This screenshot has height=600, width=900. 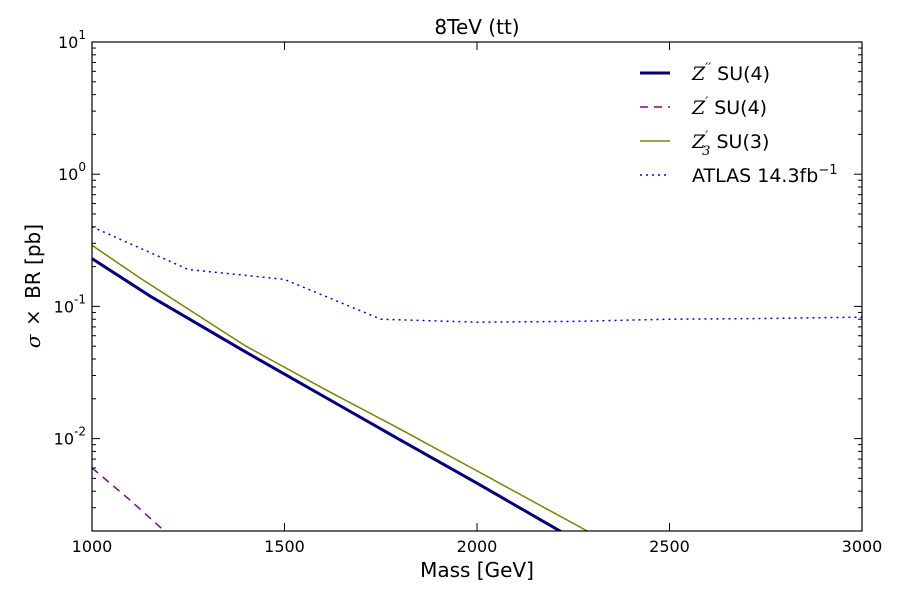 I want to click on x-tick-label: 2500, so click(x=669, y=546).